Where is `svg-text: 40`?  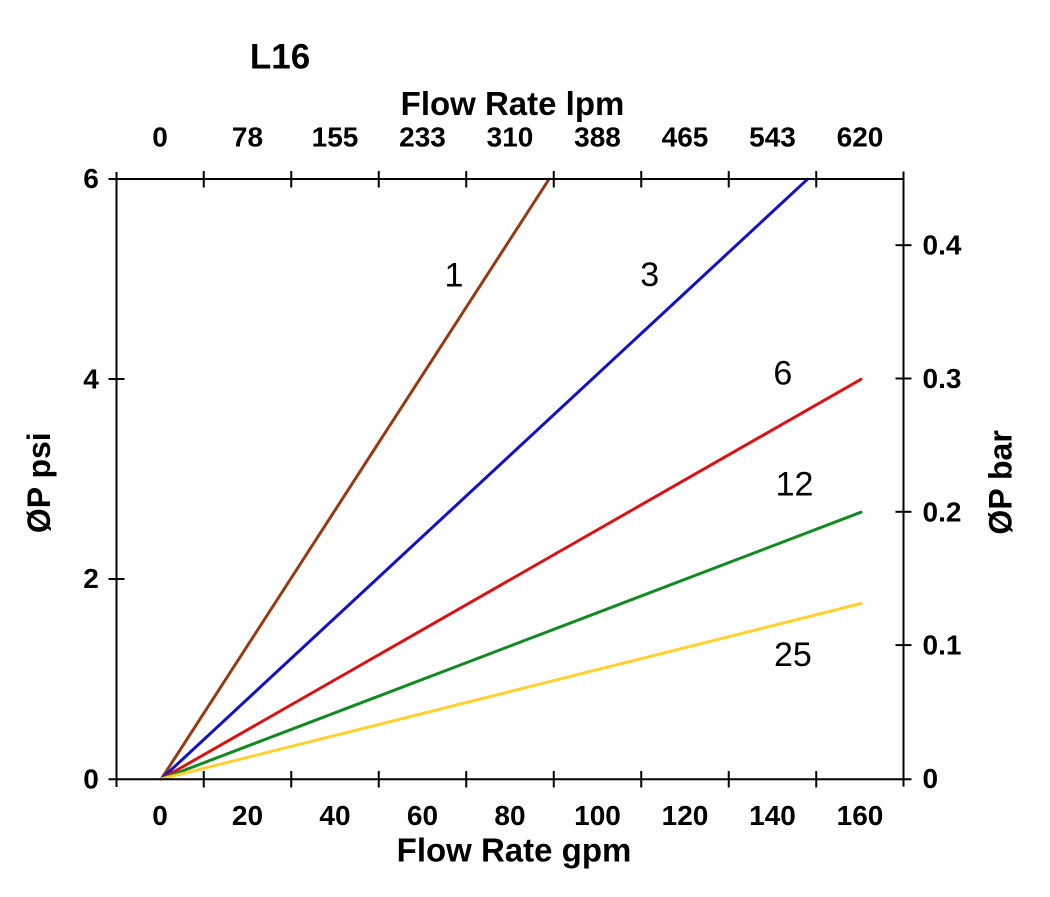
svg-text: 40 is located at coordinates (334, 815).